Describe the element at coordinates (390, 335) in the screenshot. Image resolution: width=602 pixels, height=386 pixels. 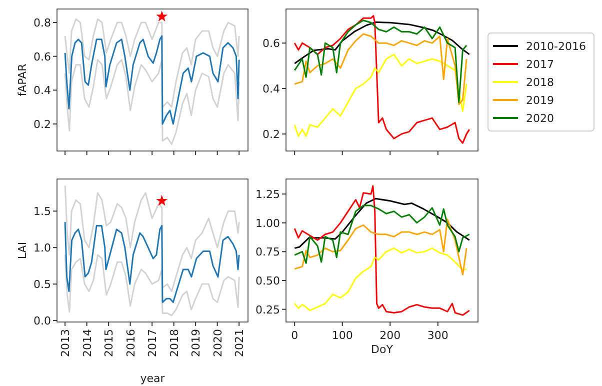
I see `x-tick-label: 200` at that location.